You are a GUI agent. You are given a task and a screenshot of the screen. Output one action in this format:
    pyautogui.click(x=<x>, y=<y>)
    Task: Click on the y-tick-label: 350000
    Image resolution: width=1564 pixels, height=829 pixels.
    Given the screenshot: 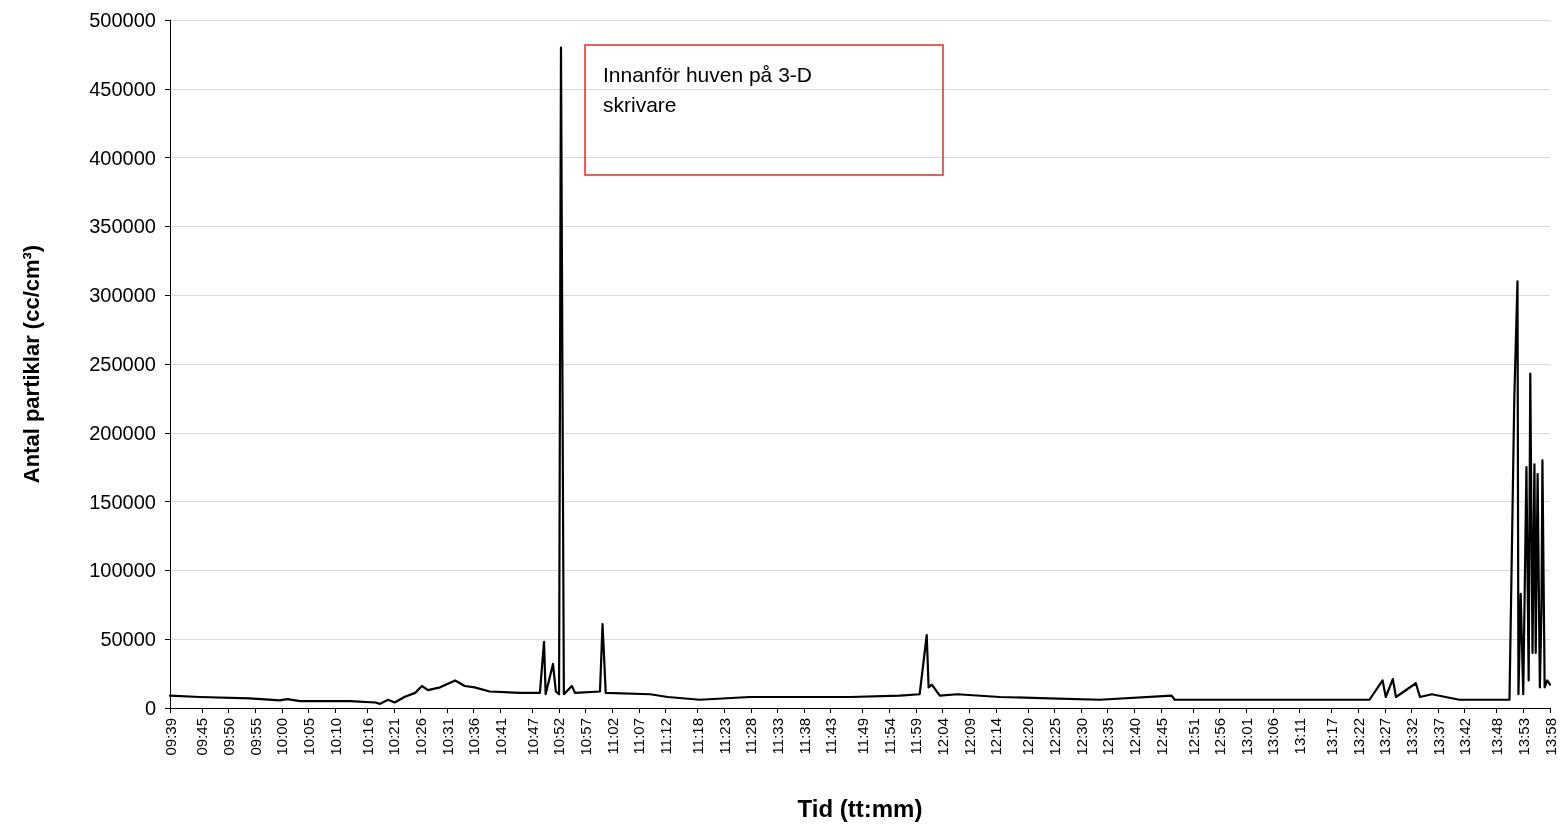 What is the action you would take?
    pyautogui.click(x=122, y=226)
    